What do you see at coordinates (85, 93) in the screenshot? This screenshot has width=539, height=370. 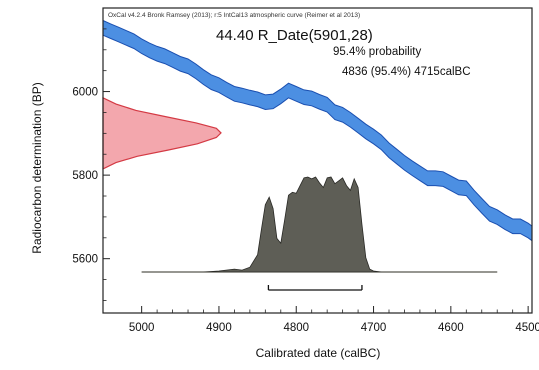 I see `y-tick-label: 6000` at bounding box center [85, 93].